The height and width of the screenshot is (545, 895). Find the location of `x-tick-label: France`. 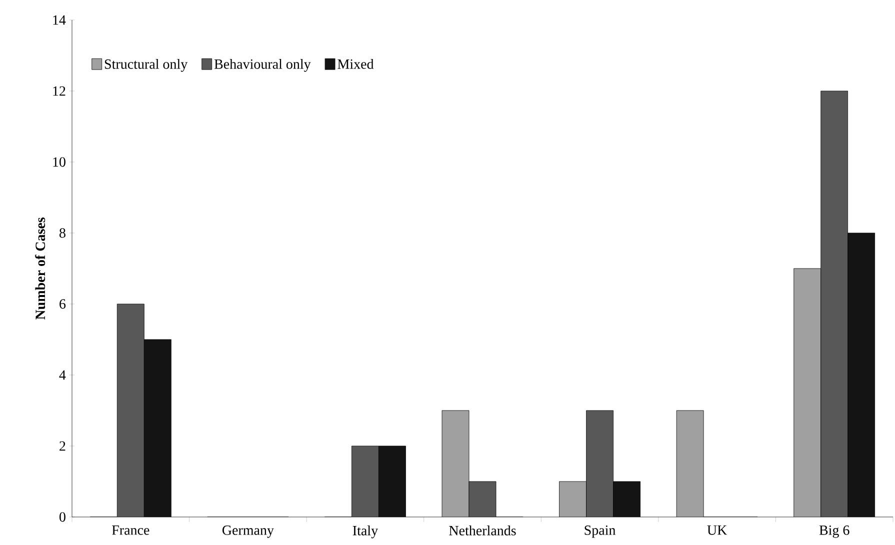

x-tick-label: France is located at coordinates (131, 530).